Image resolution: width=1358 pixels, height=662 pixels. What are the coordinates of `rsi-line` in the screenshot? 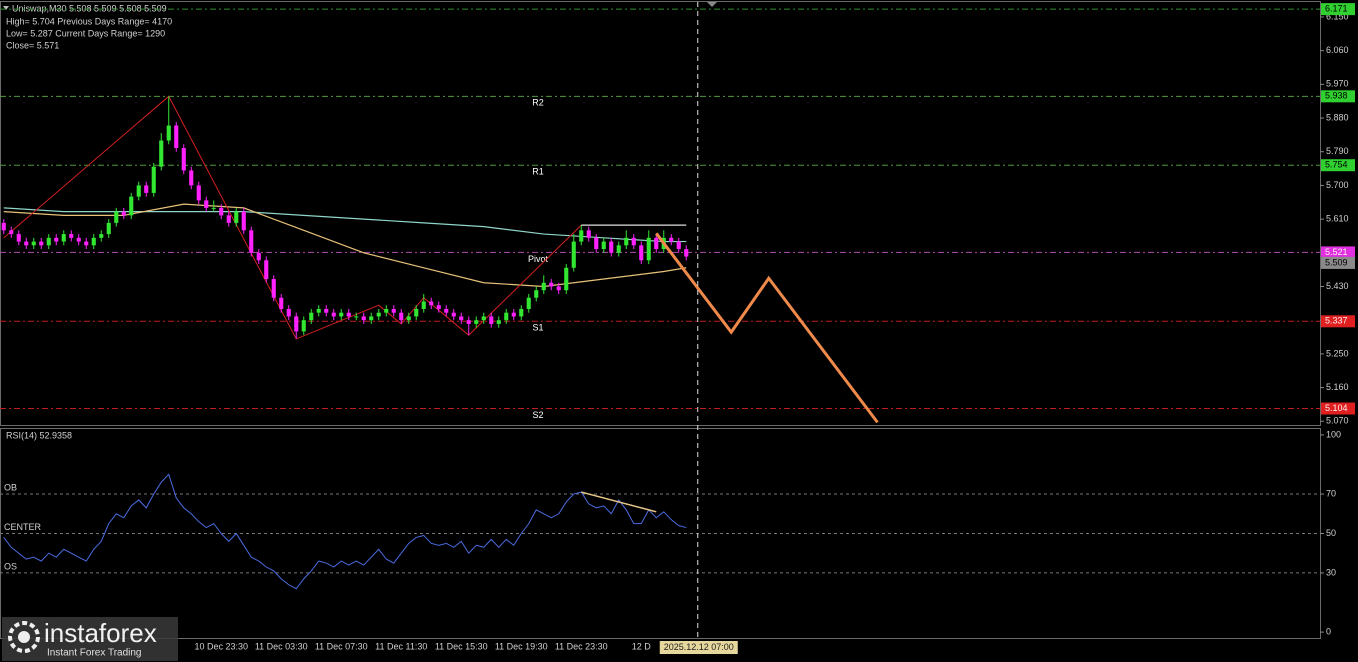 It's located at (345, 531).